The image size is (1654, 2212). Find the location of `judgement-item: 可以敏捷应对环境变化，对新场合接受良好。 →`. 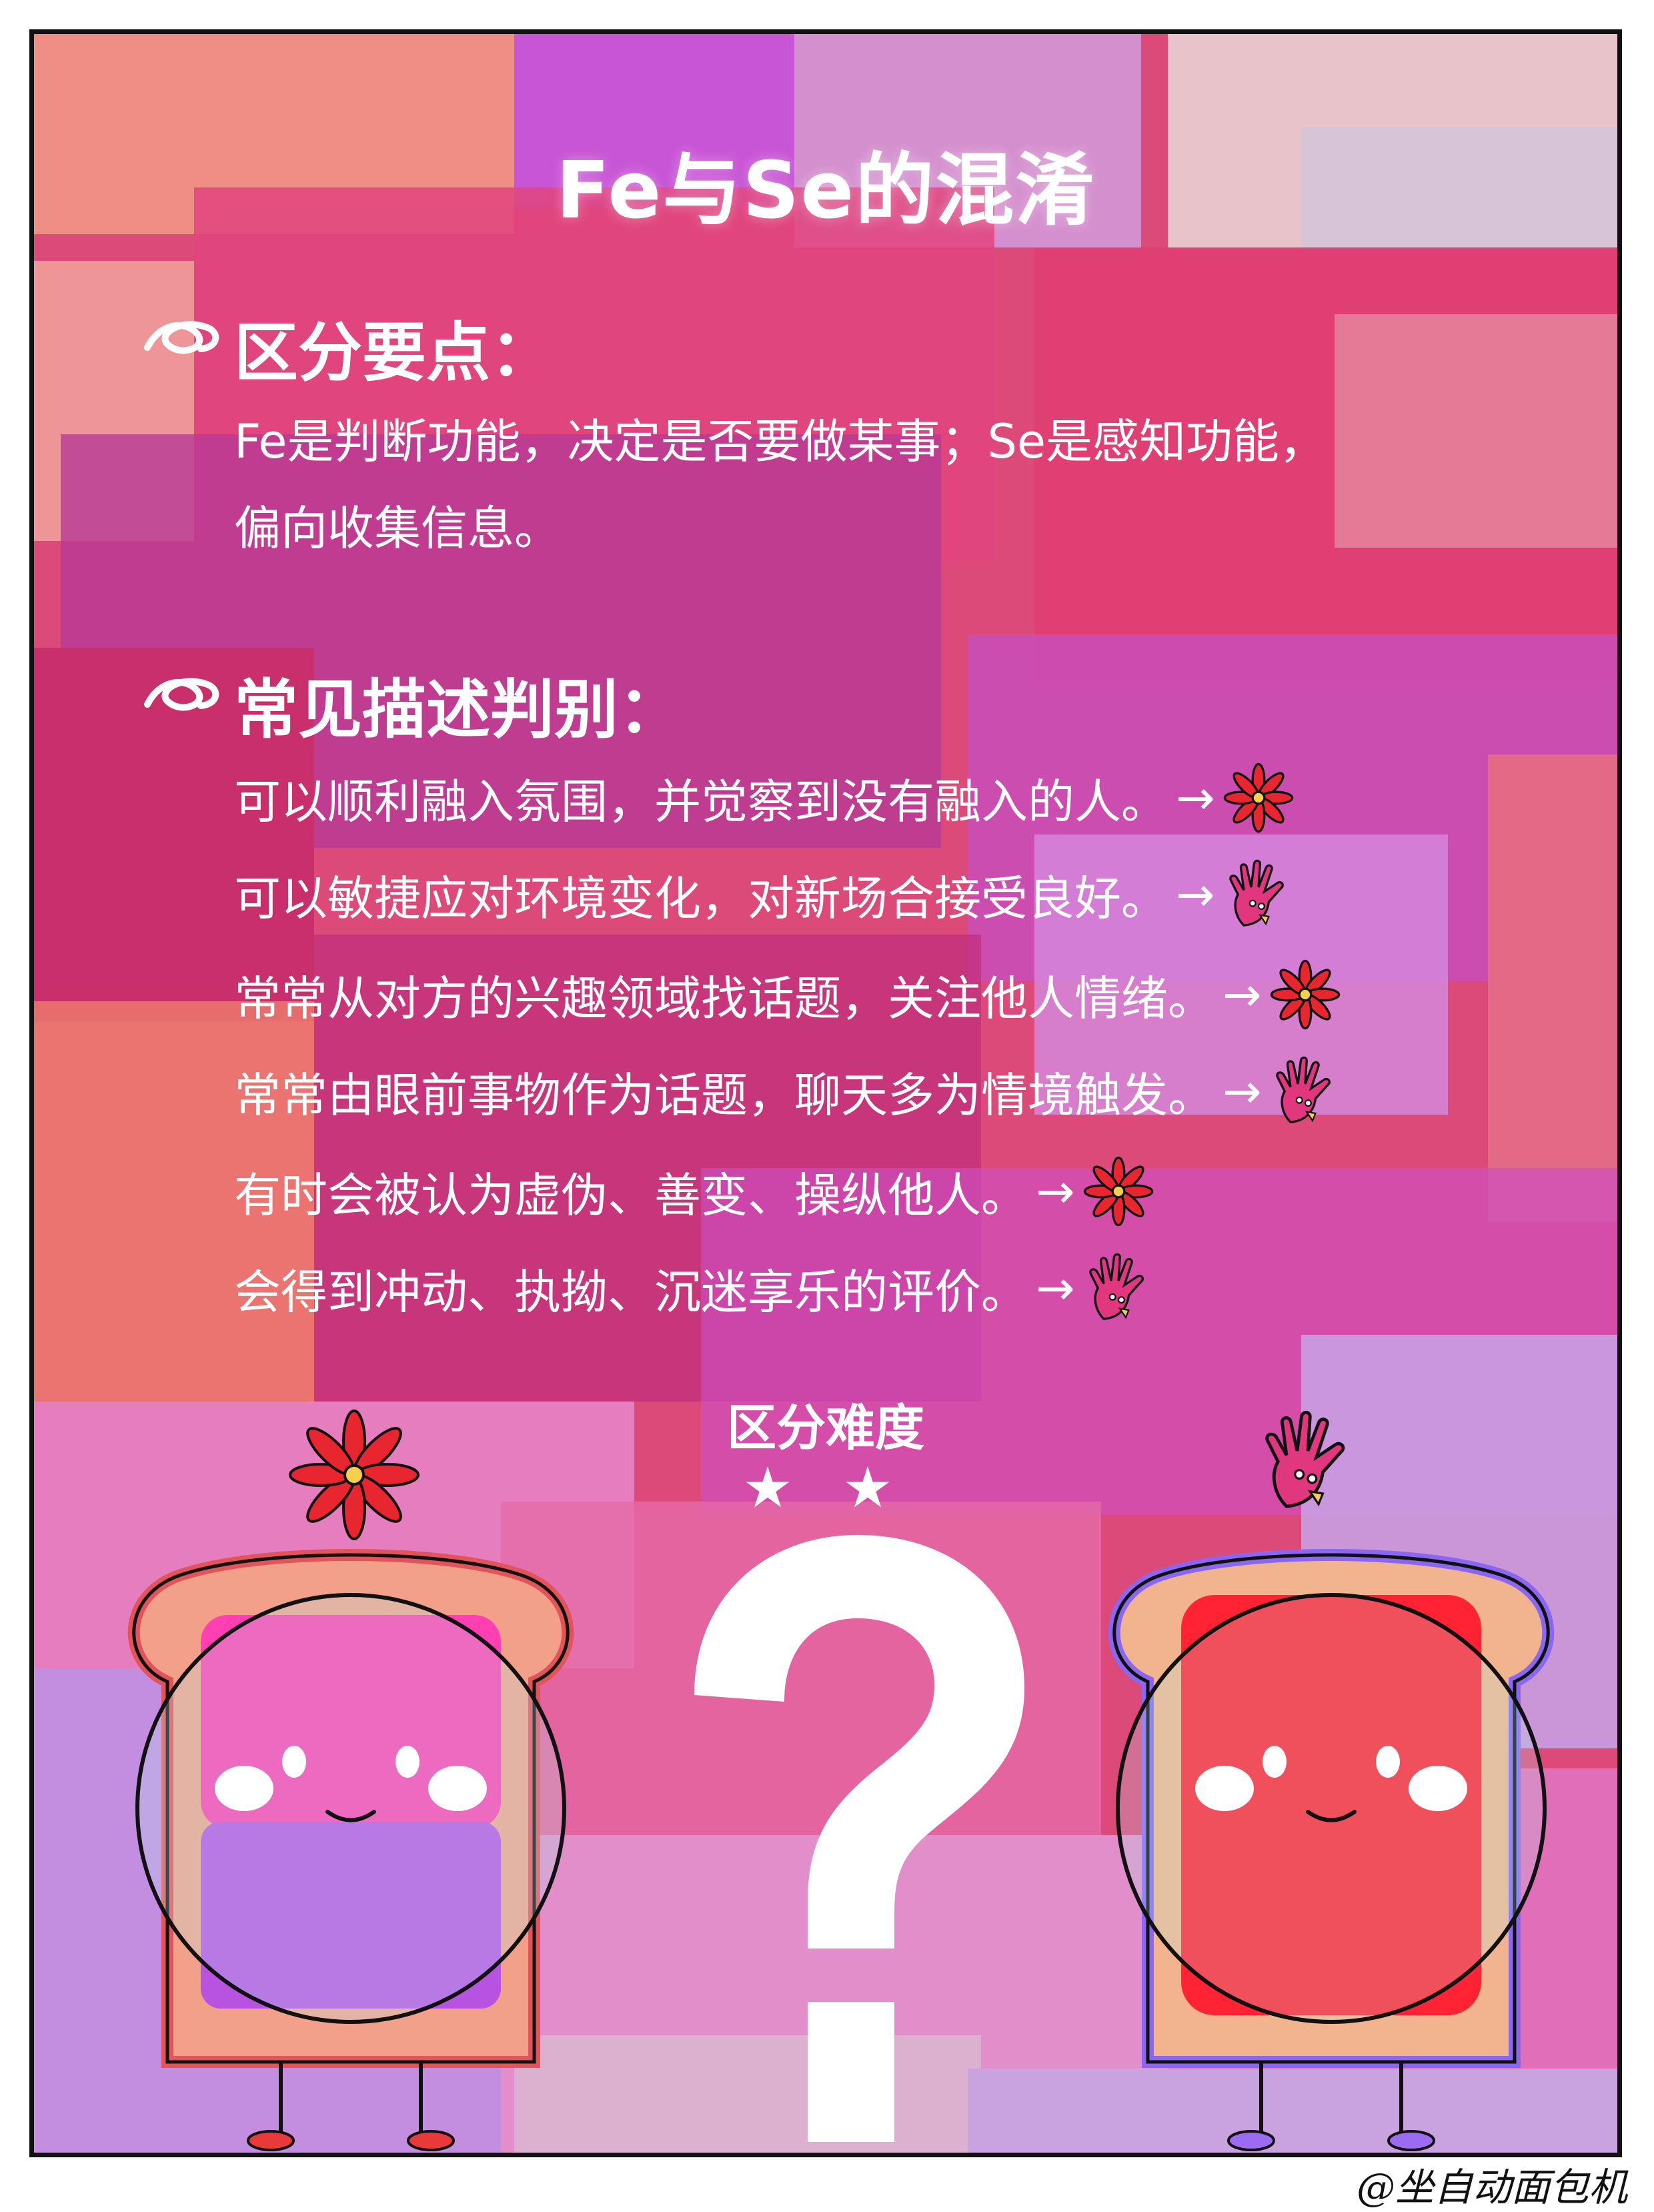

judgement-item: 可以敏捷应对环境变化，对新场合接受良好。 → is located at coordinates (764, 894).